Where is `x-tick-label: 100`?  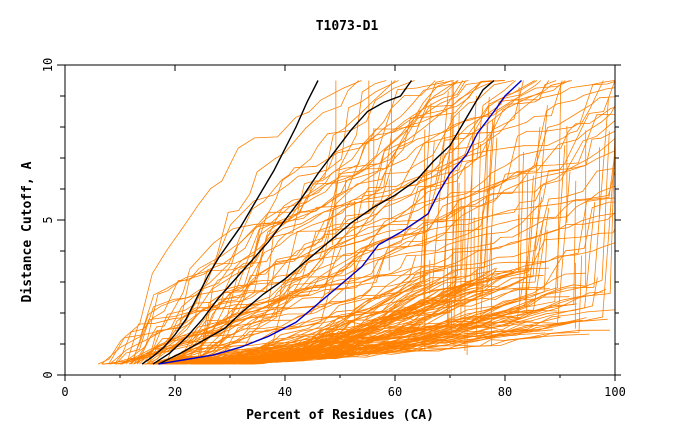 x-tick-label: 100 is located at coordinates (615, 392).